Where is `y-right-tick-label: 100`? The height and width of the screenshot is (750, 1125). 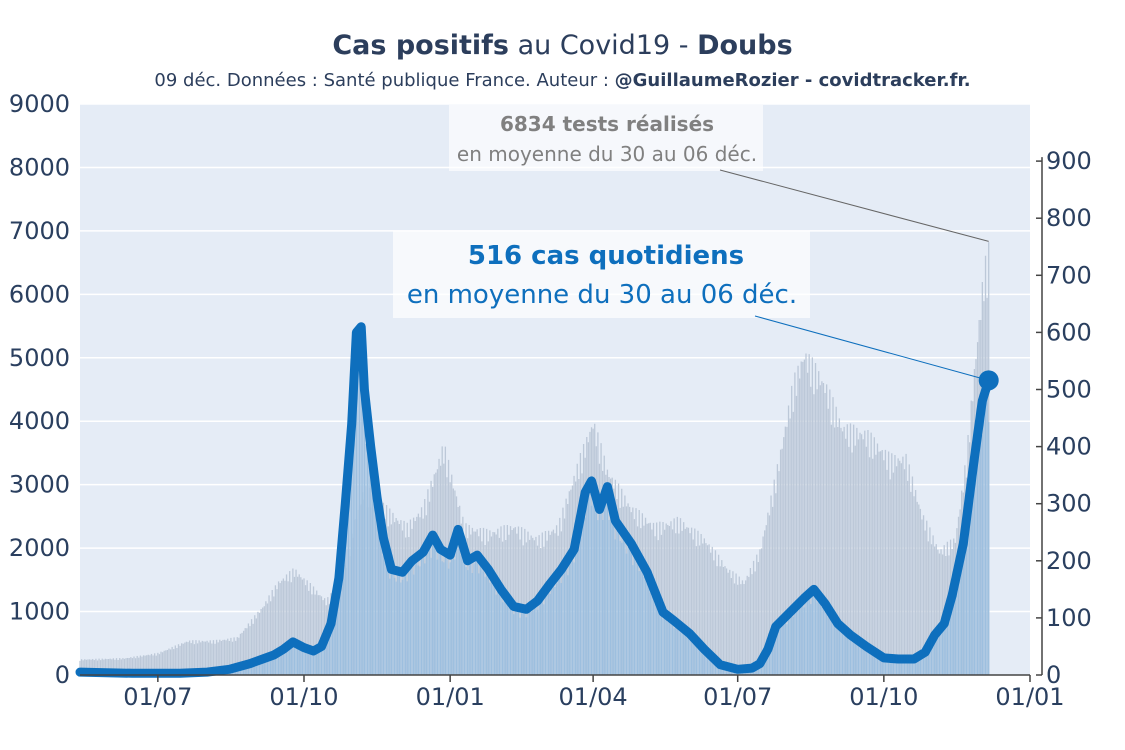 y-right-tick-label: 100 is located at coordinates (1069, 618).